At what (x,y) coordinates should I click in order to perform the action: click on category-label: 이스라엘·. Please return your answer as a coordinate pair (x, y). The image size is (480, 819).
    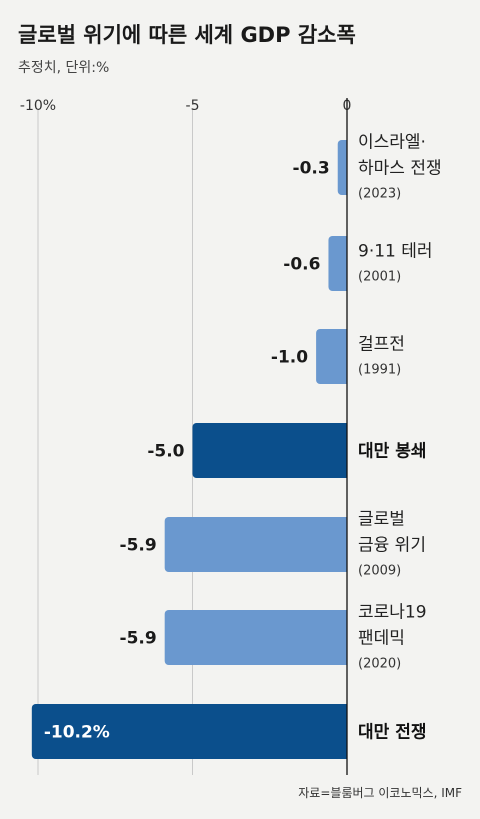
    Looking at the image, I should click on (392, 143).